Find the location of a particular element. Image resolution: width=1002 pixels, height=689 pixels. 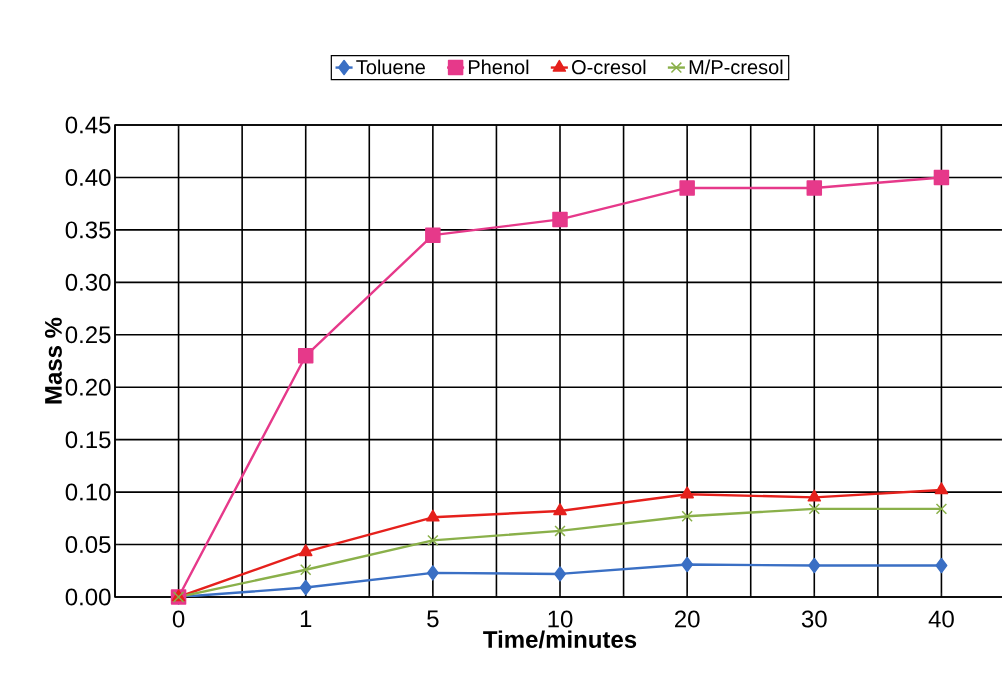

x-tick-label: 10 is located at coordinates (560, 619).